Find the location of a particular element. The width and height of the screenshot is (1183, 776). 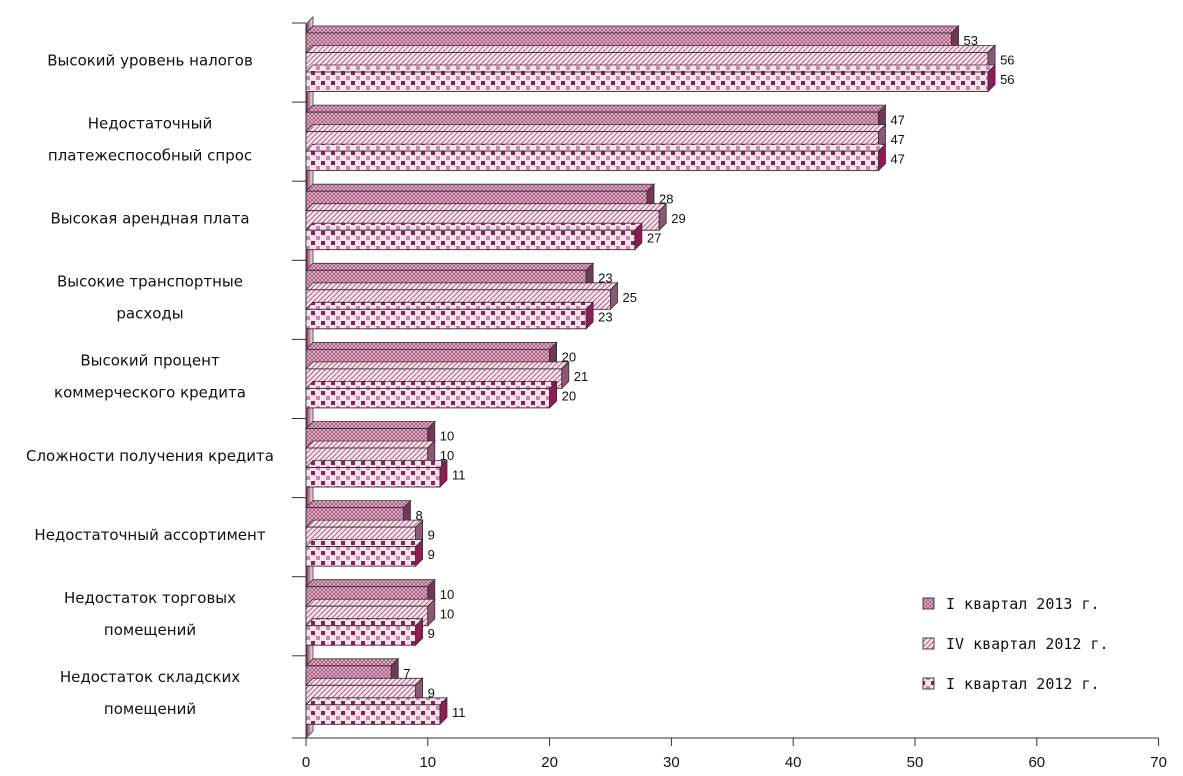

legend-item: IV квартал 2012 г. is located at coordinates (1015, 644).